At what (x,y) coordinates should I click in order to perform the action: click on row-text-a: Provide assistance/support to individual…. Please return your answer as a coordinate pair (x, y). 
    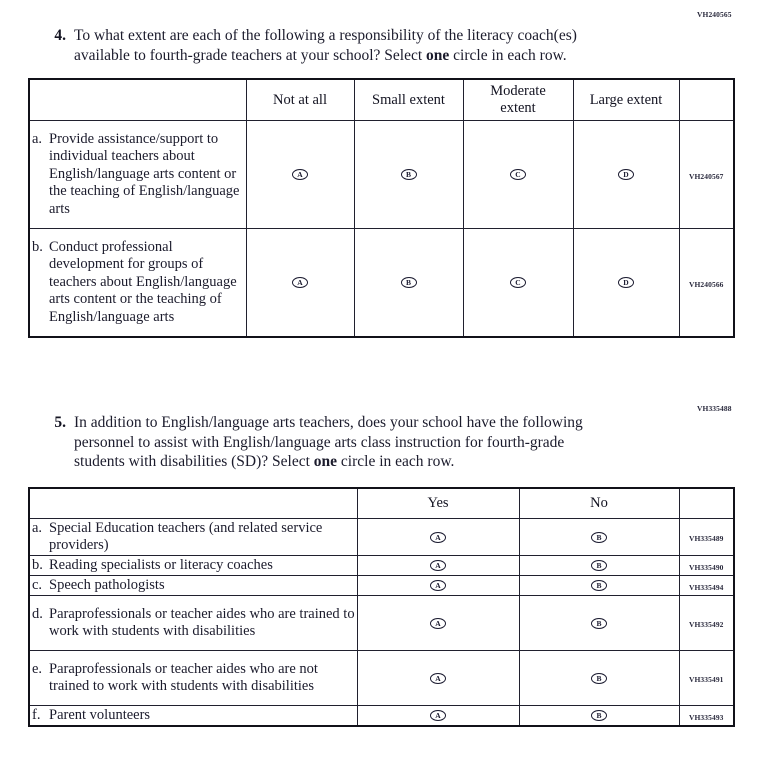
    Looking at the image, I should click on (144, 173).